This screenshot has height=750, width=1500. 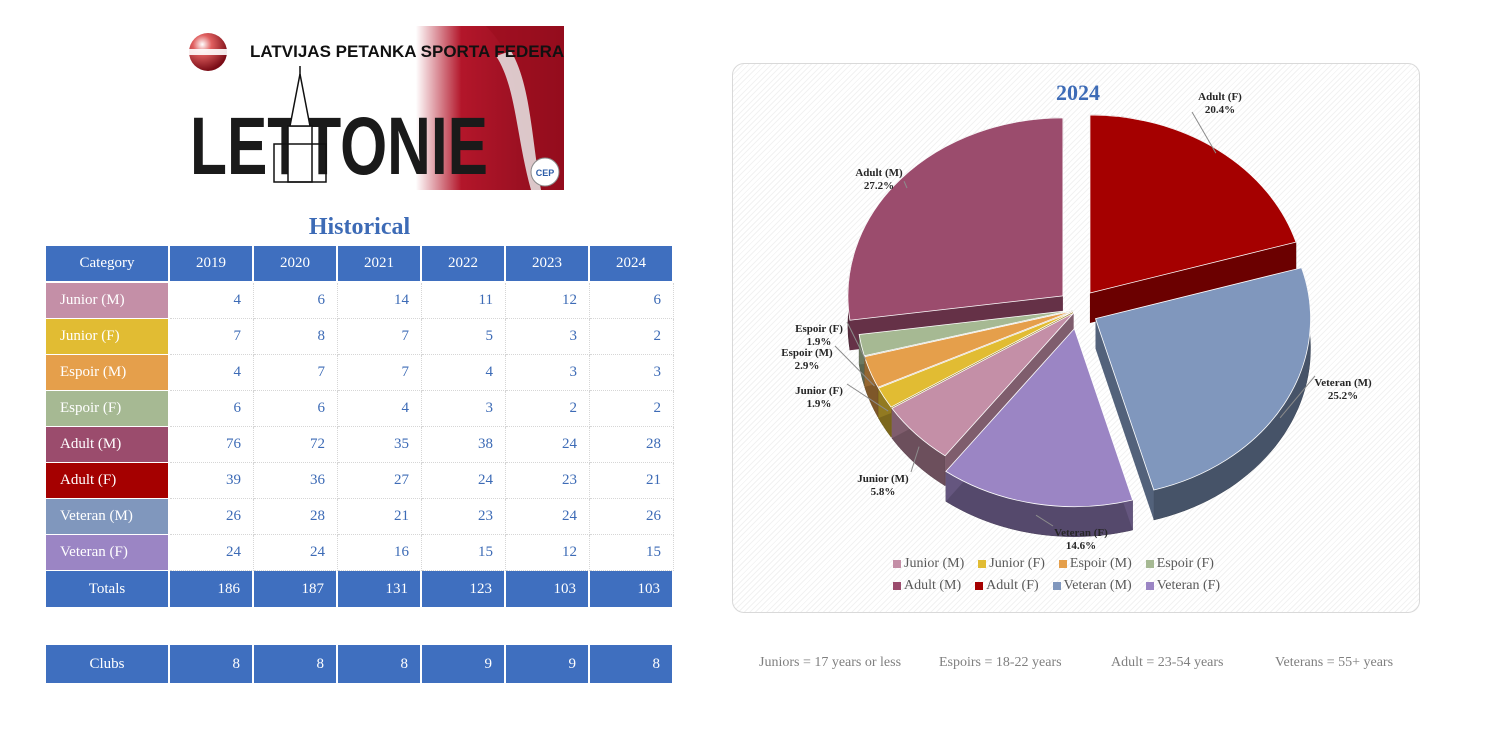 I want to click on category-cell: Adult (F), so click(x=108, y=481).